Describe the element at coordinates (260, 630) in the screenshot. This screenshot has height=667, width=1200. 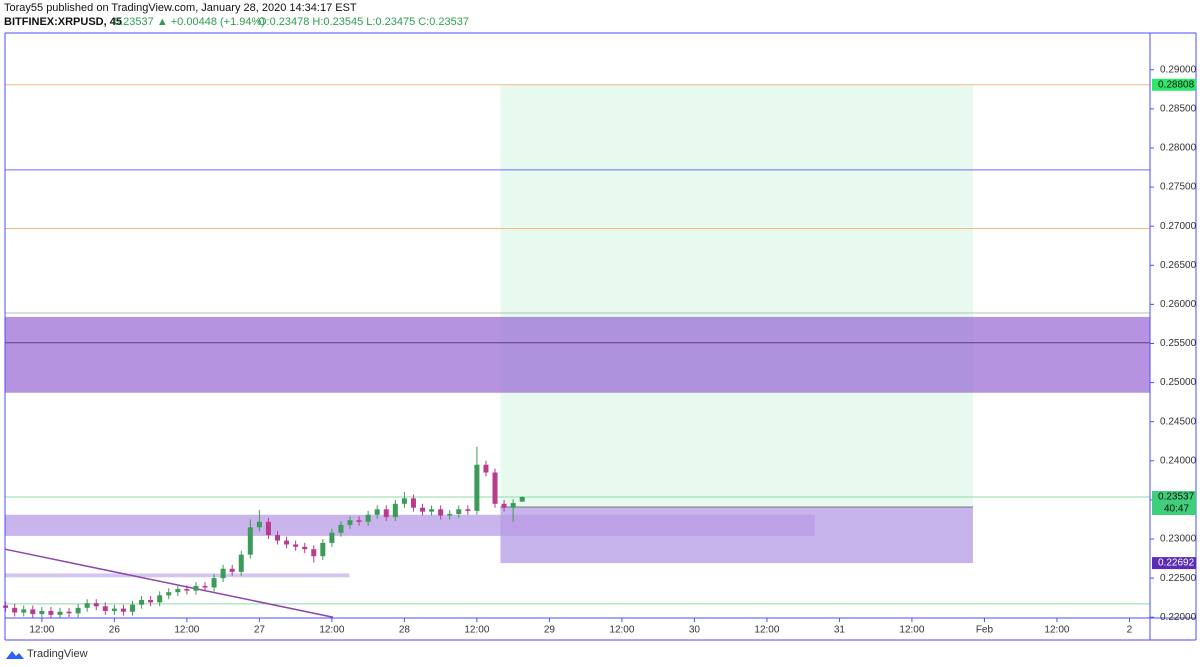
I see `x-tick-label: 27` at that location.